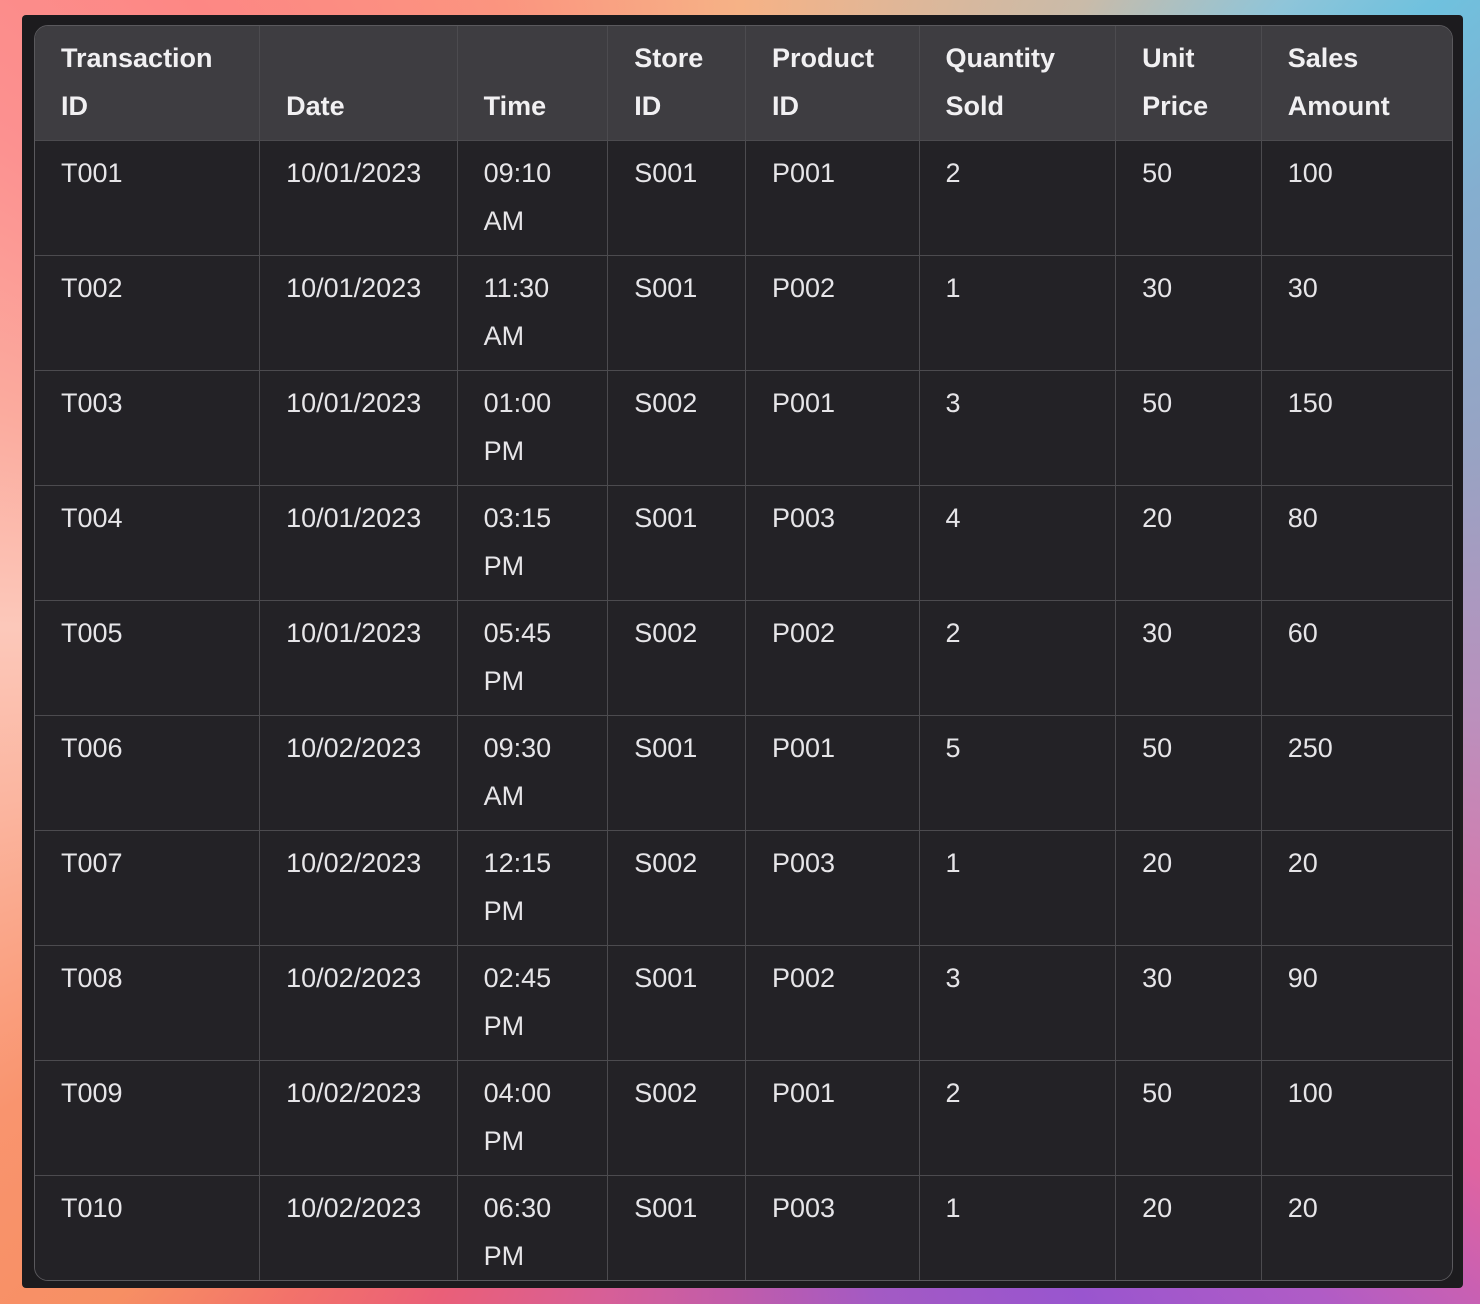 Image resolution: width=1480 pixels, height=1304 pixels. I want to click on column-header-transaction_id: Transaction ID, so click(148, 83).